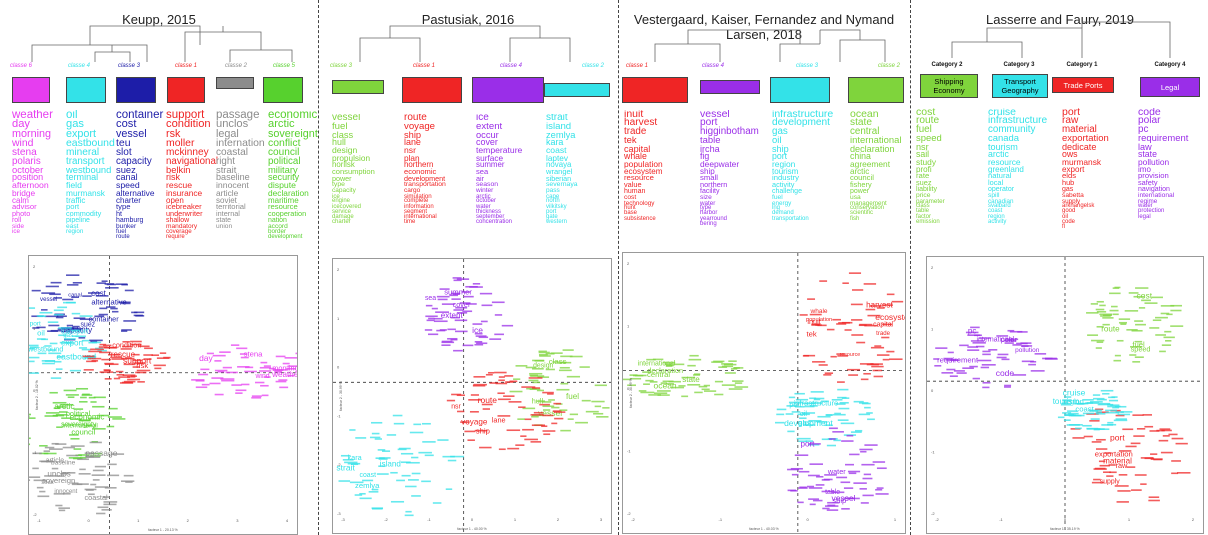 The image size is (1208, 535). I want to click on dendrogram, so click(162, 43).